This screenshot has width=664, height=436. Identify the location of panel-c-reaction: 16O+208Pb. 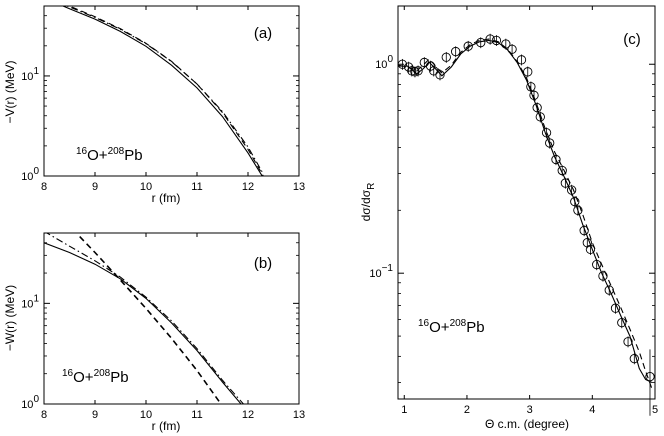
(451, 327).